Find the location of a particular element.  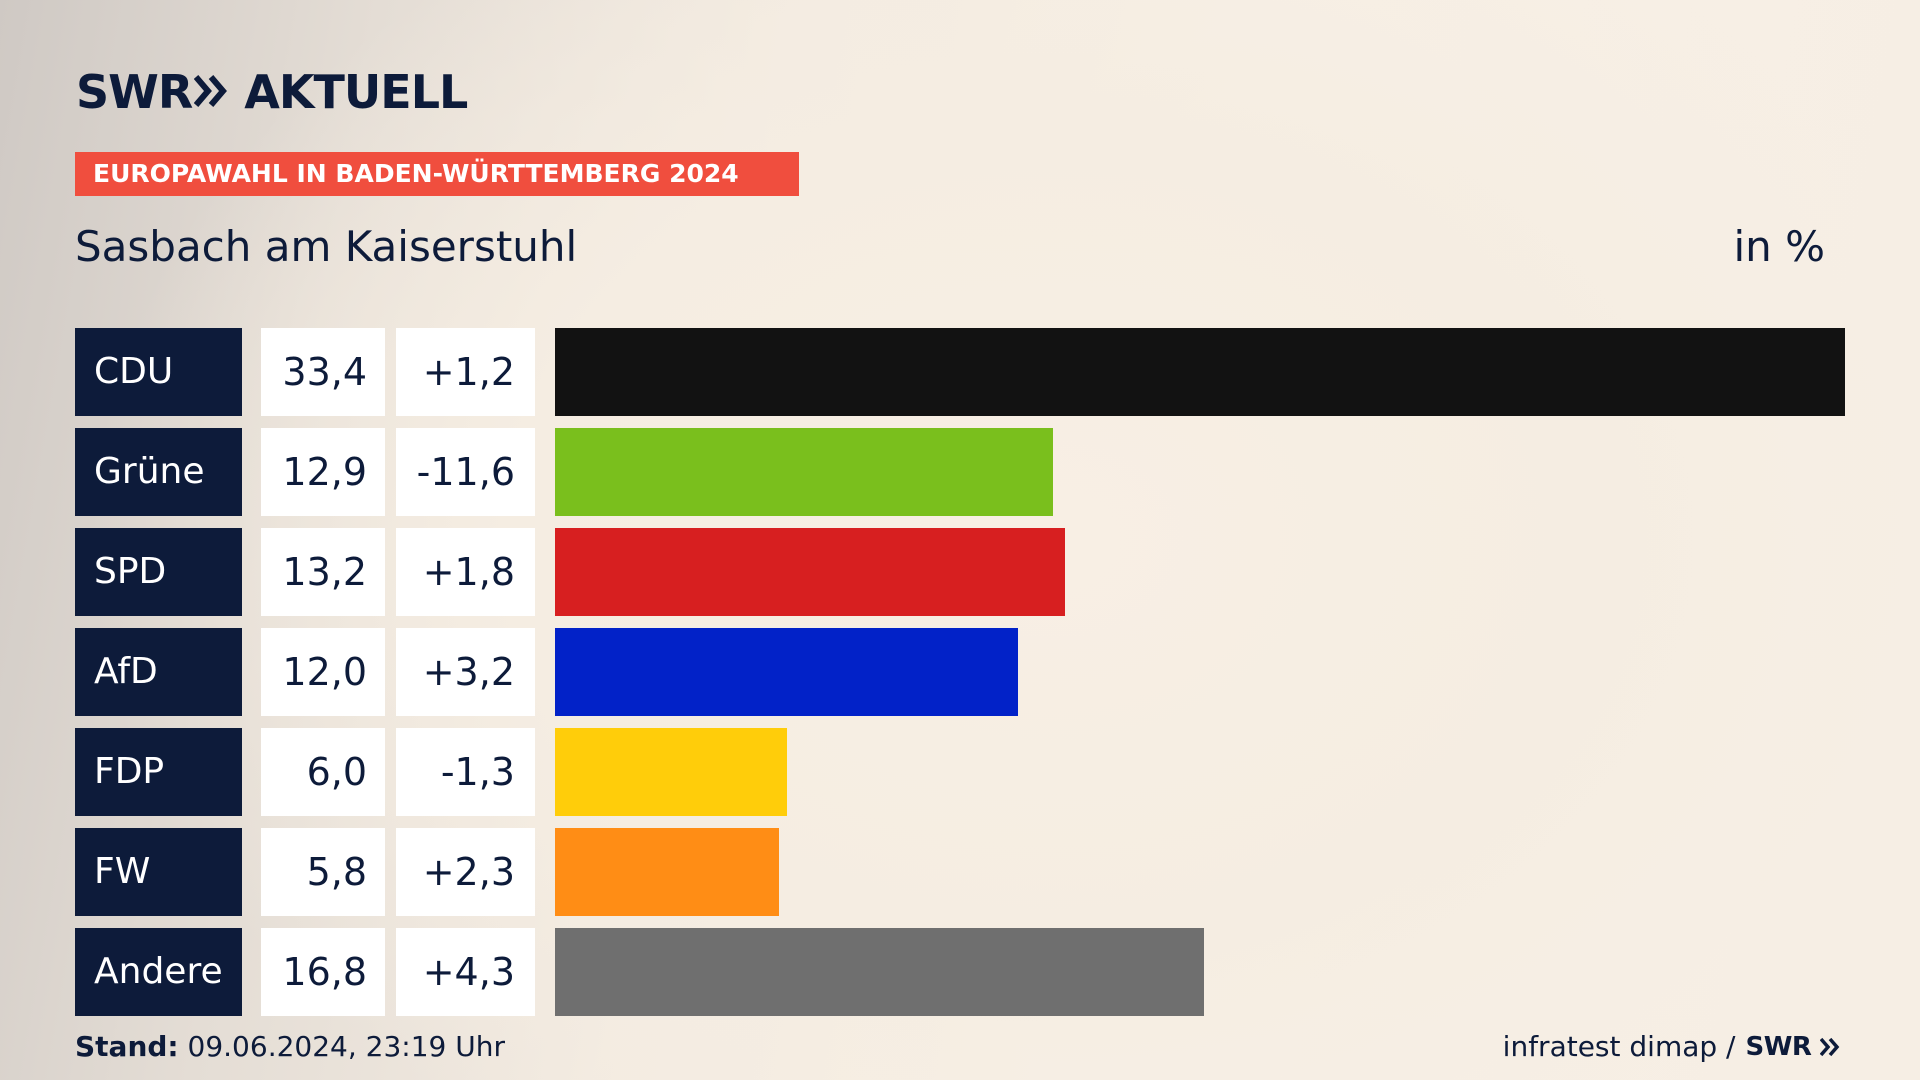

vote-share-value: 12,9 is located at coordinates (323, 472).